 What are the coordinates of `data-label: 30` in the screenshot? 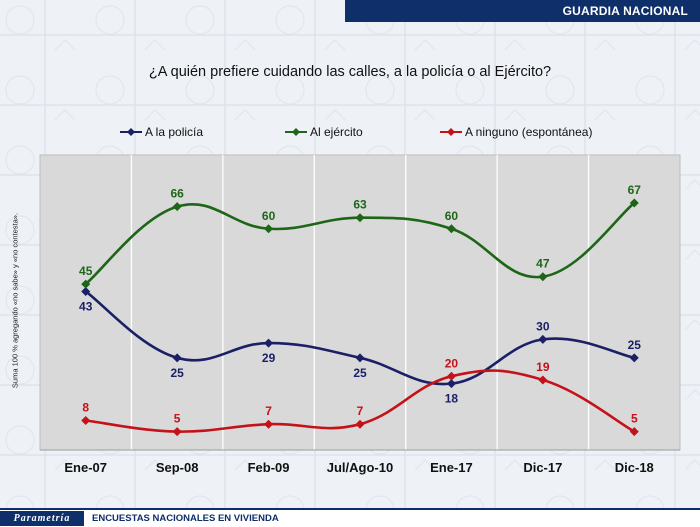 It's located at (543, 326).